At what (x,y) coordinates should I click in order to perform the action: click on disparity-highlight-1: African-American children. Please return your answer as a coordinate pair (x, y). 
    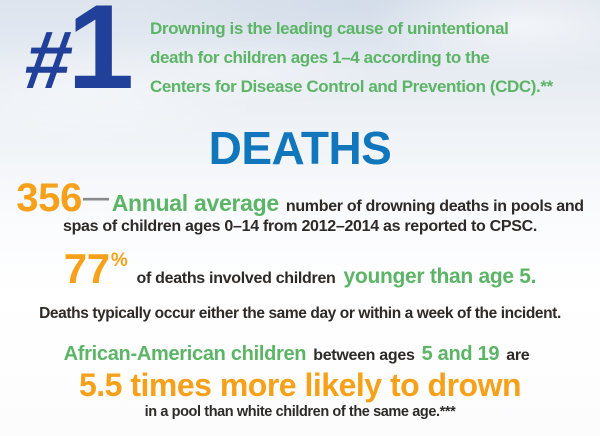
    Looking at the image, I should click on (185, 354).